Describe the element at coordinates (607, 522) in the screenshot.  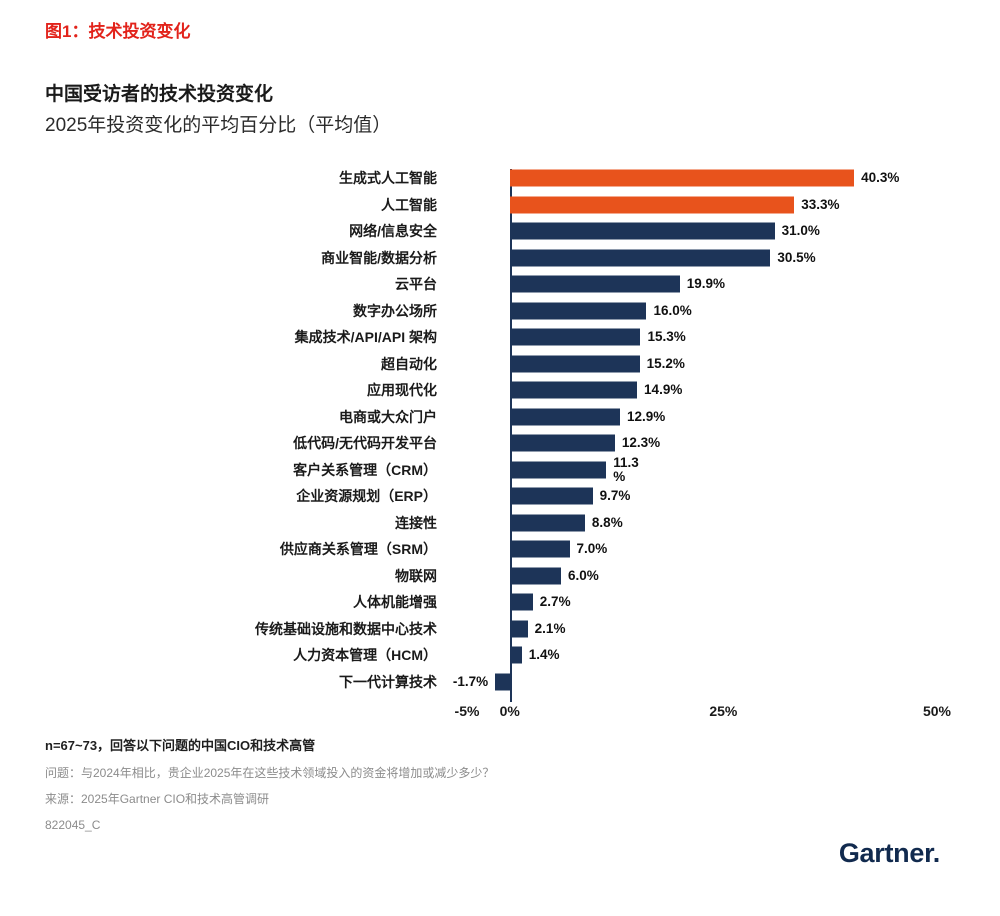
I see `value-label: 8.8%` at that location.